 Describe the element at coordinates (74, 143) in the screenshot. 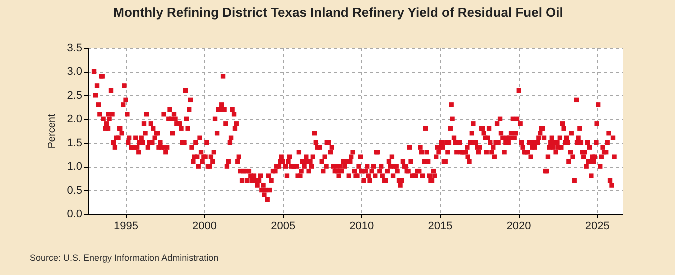

I see `y-tick-label: 1.5` at that location.